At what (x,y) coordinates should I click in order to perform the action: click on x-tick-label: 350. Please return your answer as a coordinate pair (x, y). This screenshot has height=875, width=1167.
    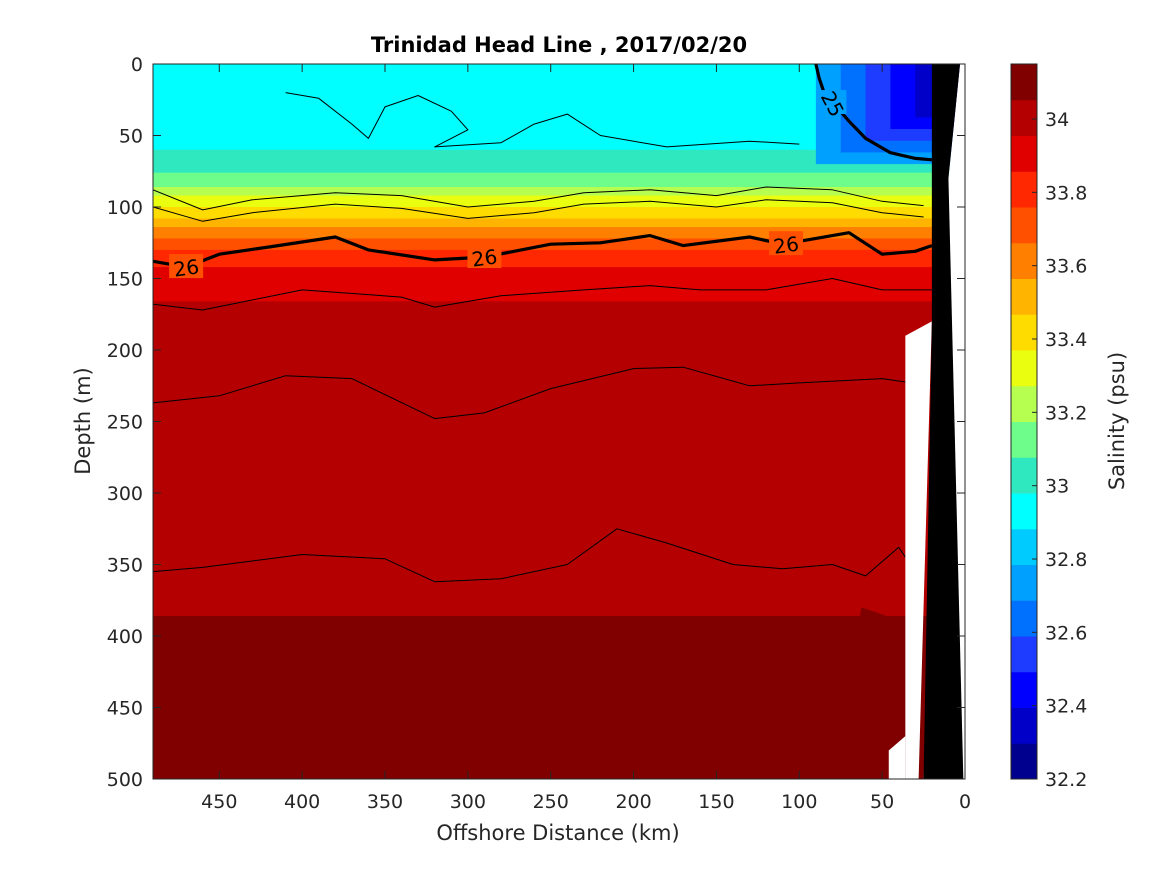
    Looking at the image, I should click on (385, 802).